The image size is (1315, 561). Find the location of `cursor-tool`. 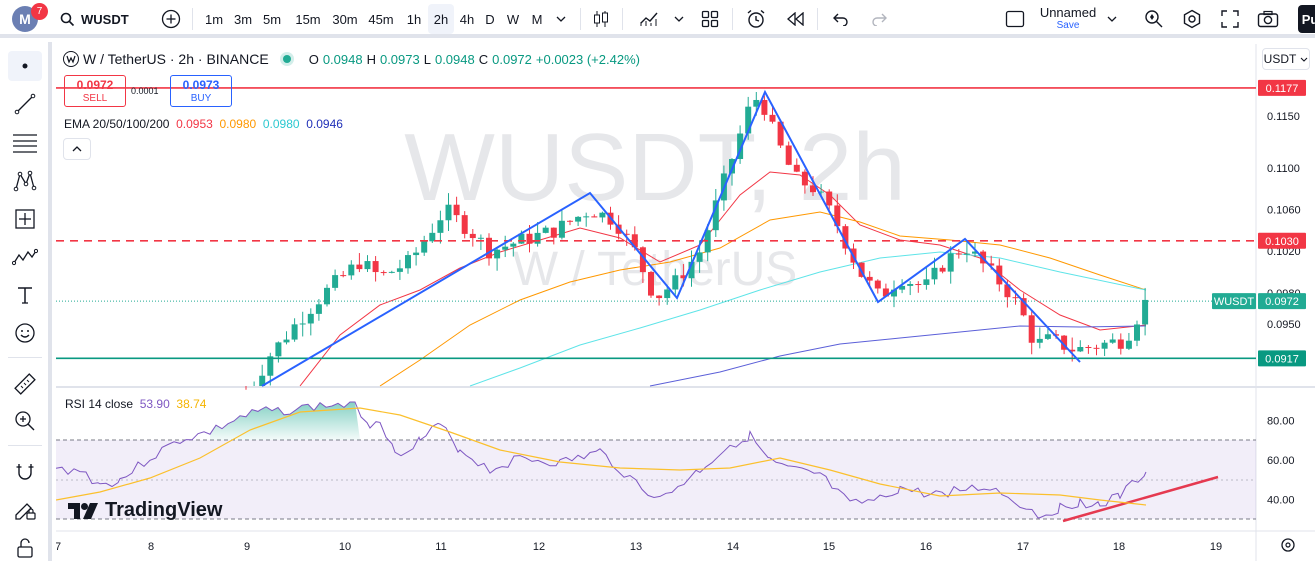

cursor-tool is located at coordinates (25, 66).